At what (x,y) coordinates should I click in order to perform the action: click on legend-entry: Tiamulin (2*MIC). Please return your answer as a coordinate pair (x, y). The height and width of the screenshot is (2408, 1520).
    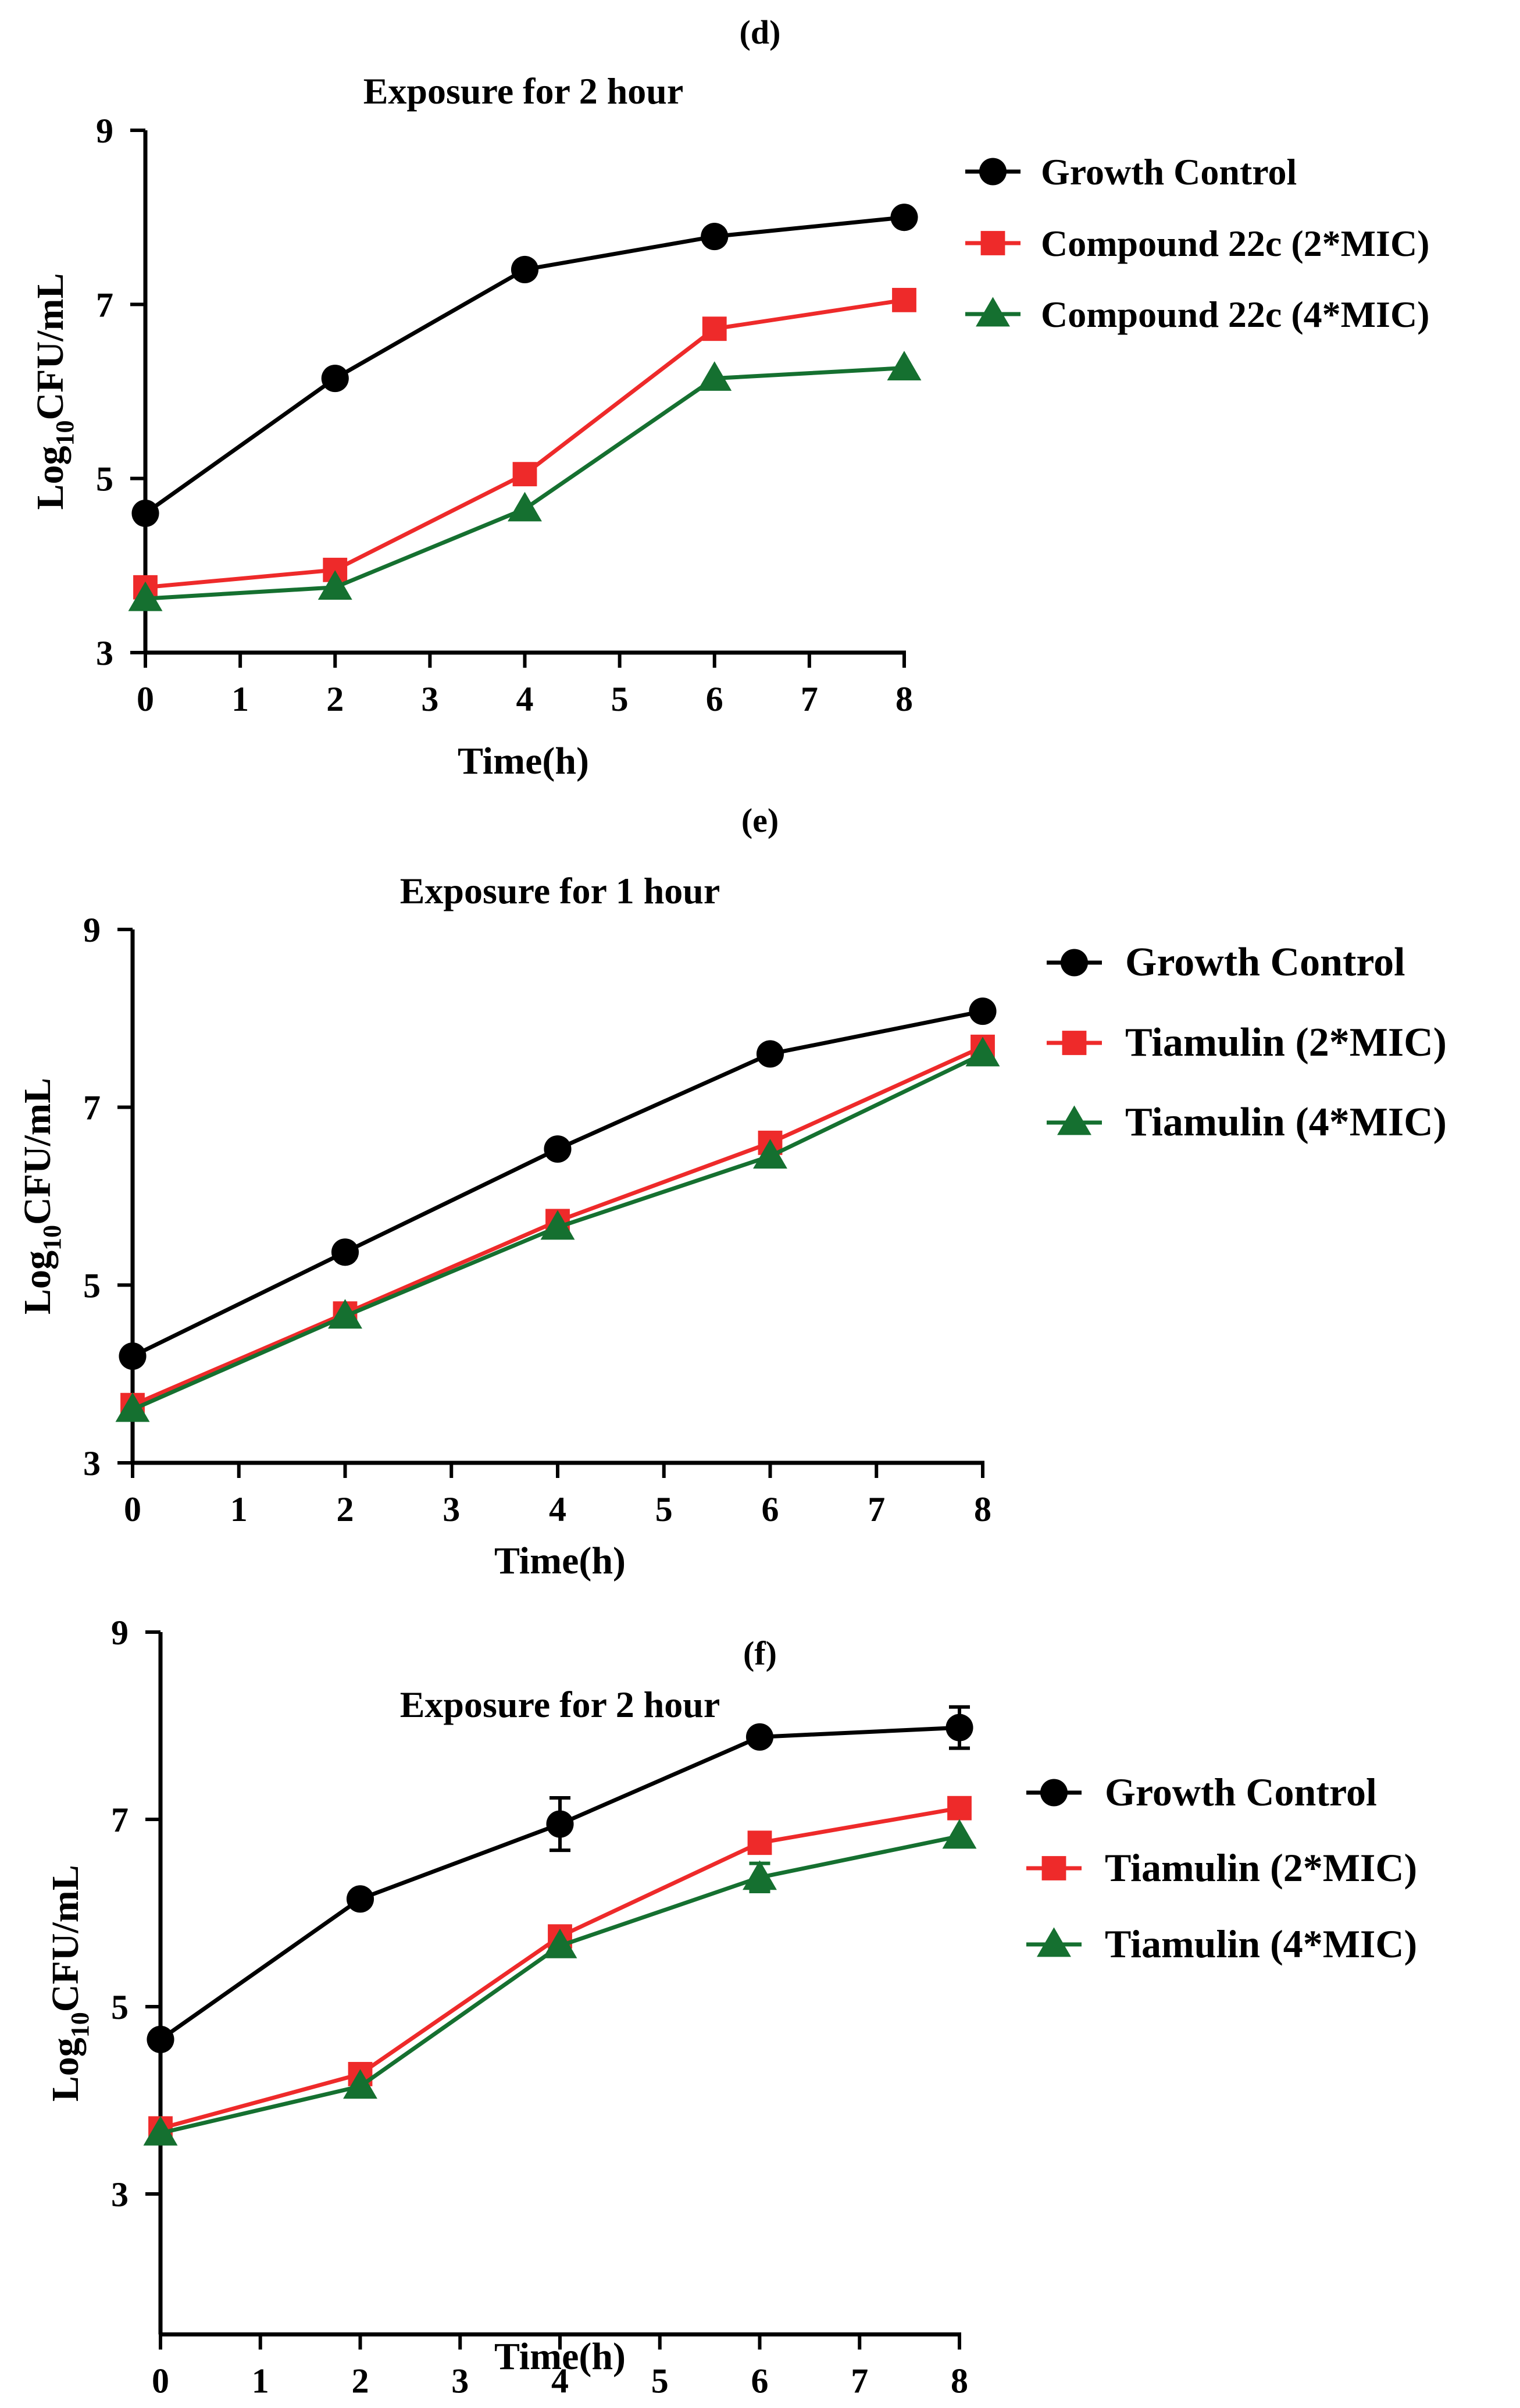
    Looking at the image, I should click on (1247, 1042).